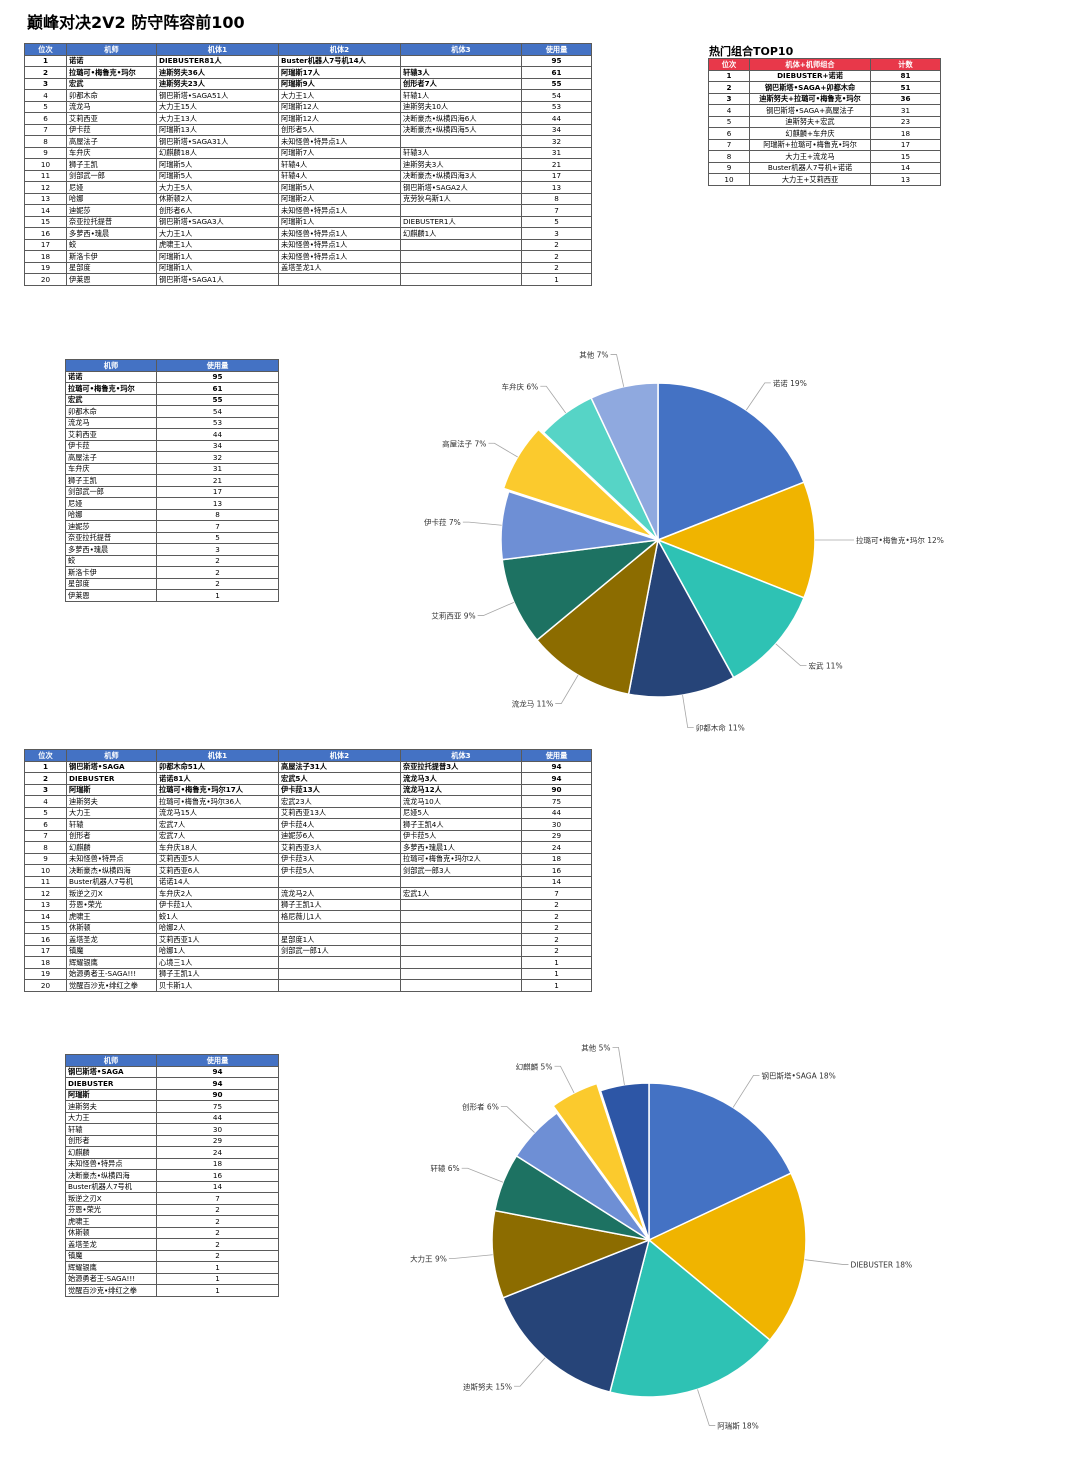 The height and width of the screenshot is (1476, 1080). What do you see at coordinates (308, 267) in the screenshot?
I see `table-row: 19 星部度 阿瑞斯1人 盖塔圣龙1人 2` at bounding box center [308, 267].